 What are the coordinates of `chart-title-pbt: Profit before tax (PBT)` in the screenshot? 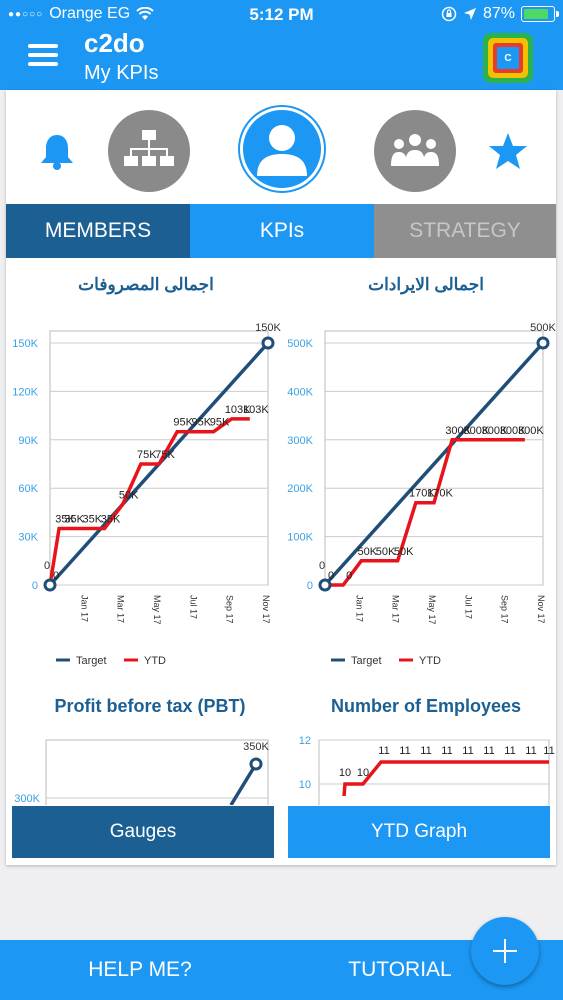 It's located at (150, 706).